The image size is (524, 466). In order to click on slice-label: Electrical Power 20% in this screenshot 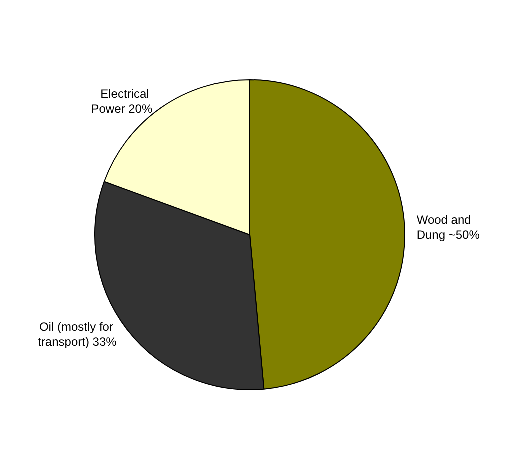, I will do `click(122, 101)`.